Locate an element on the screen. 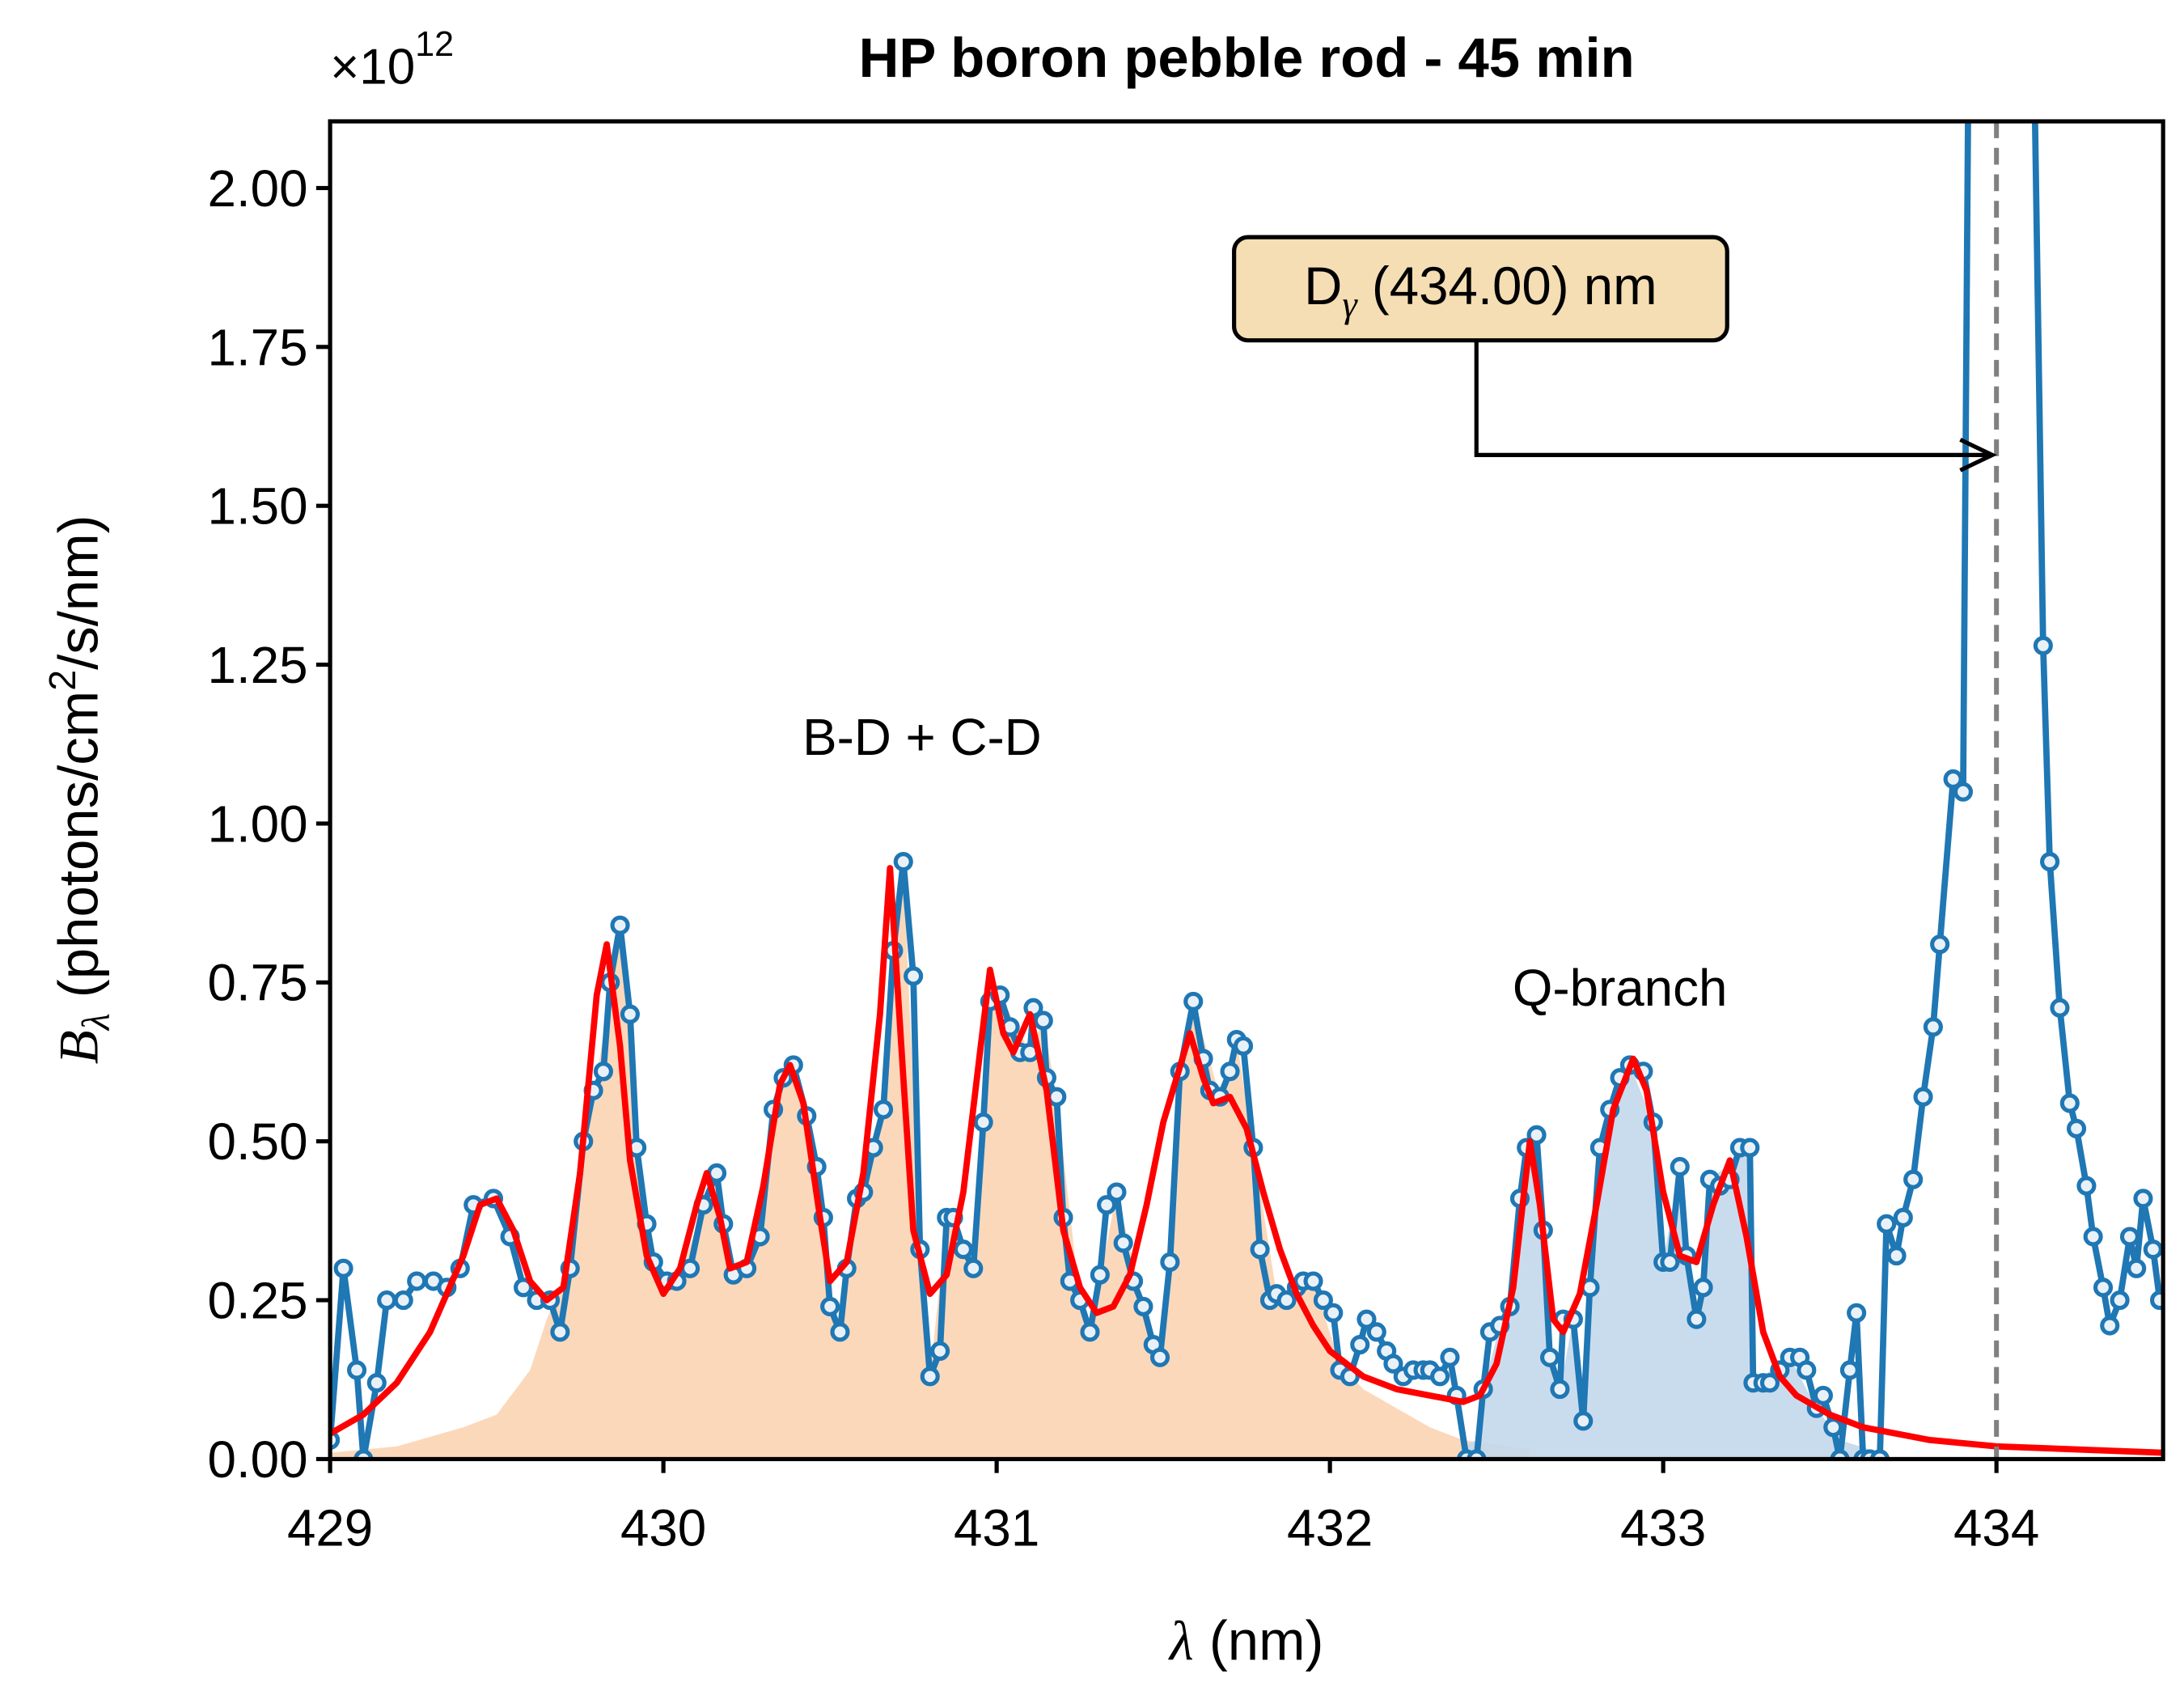 The image size is (2184, 1699). annotation: B-D + C-D is located at coordinates (922, 737).